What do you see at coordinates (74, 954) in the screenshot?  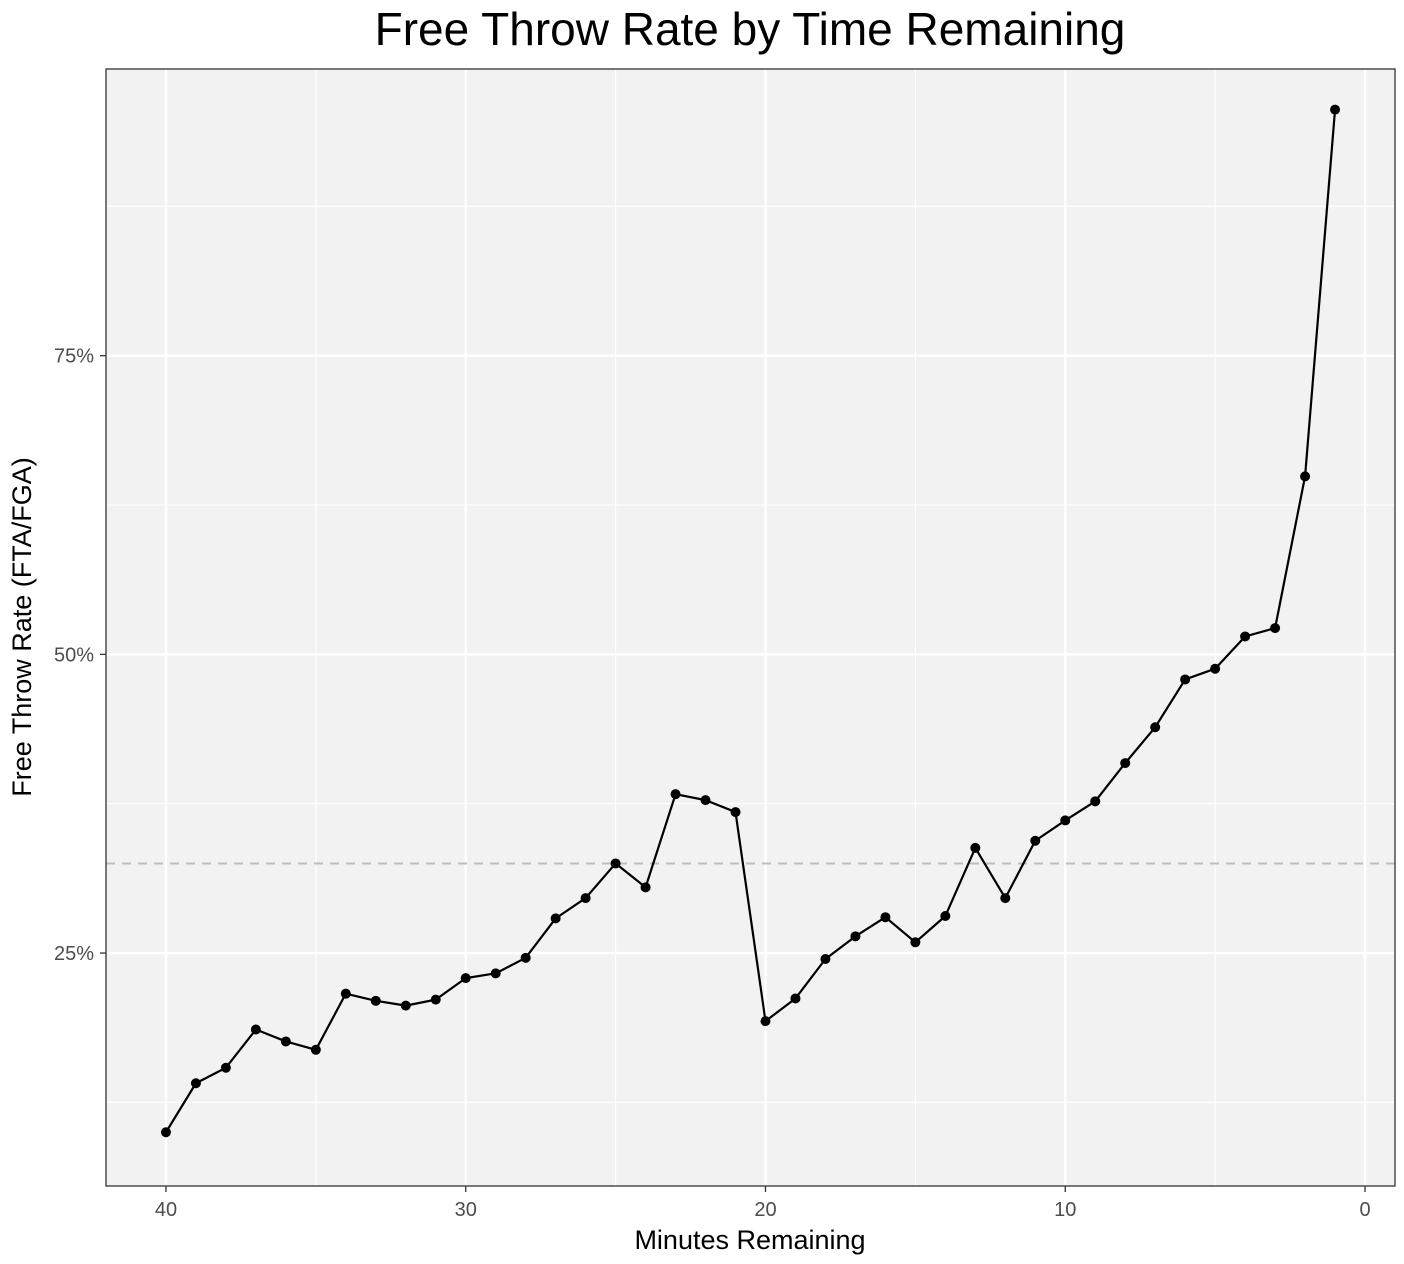 I see `y-tick-label: 25%` at bounding box center [74, 954].